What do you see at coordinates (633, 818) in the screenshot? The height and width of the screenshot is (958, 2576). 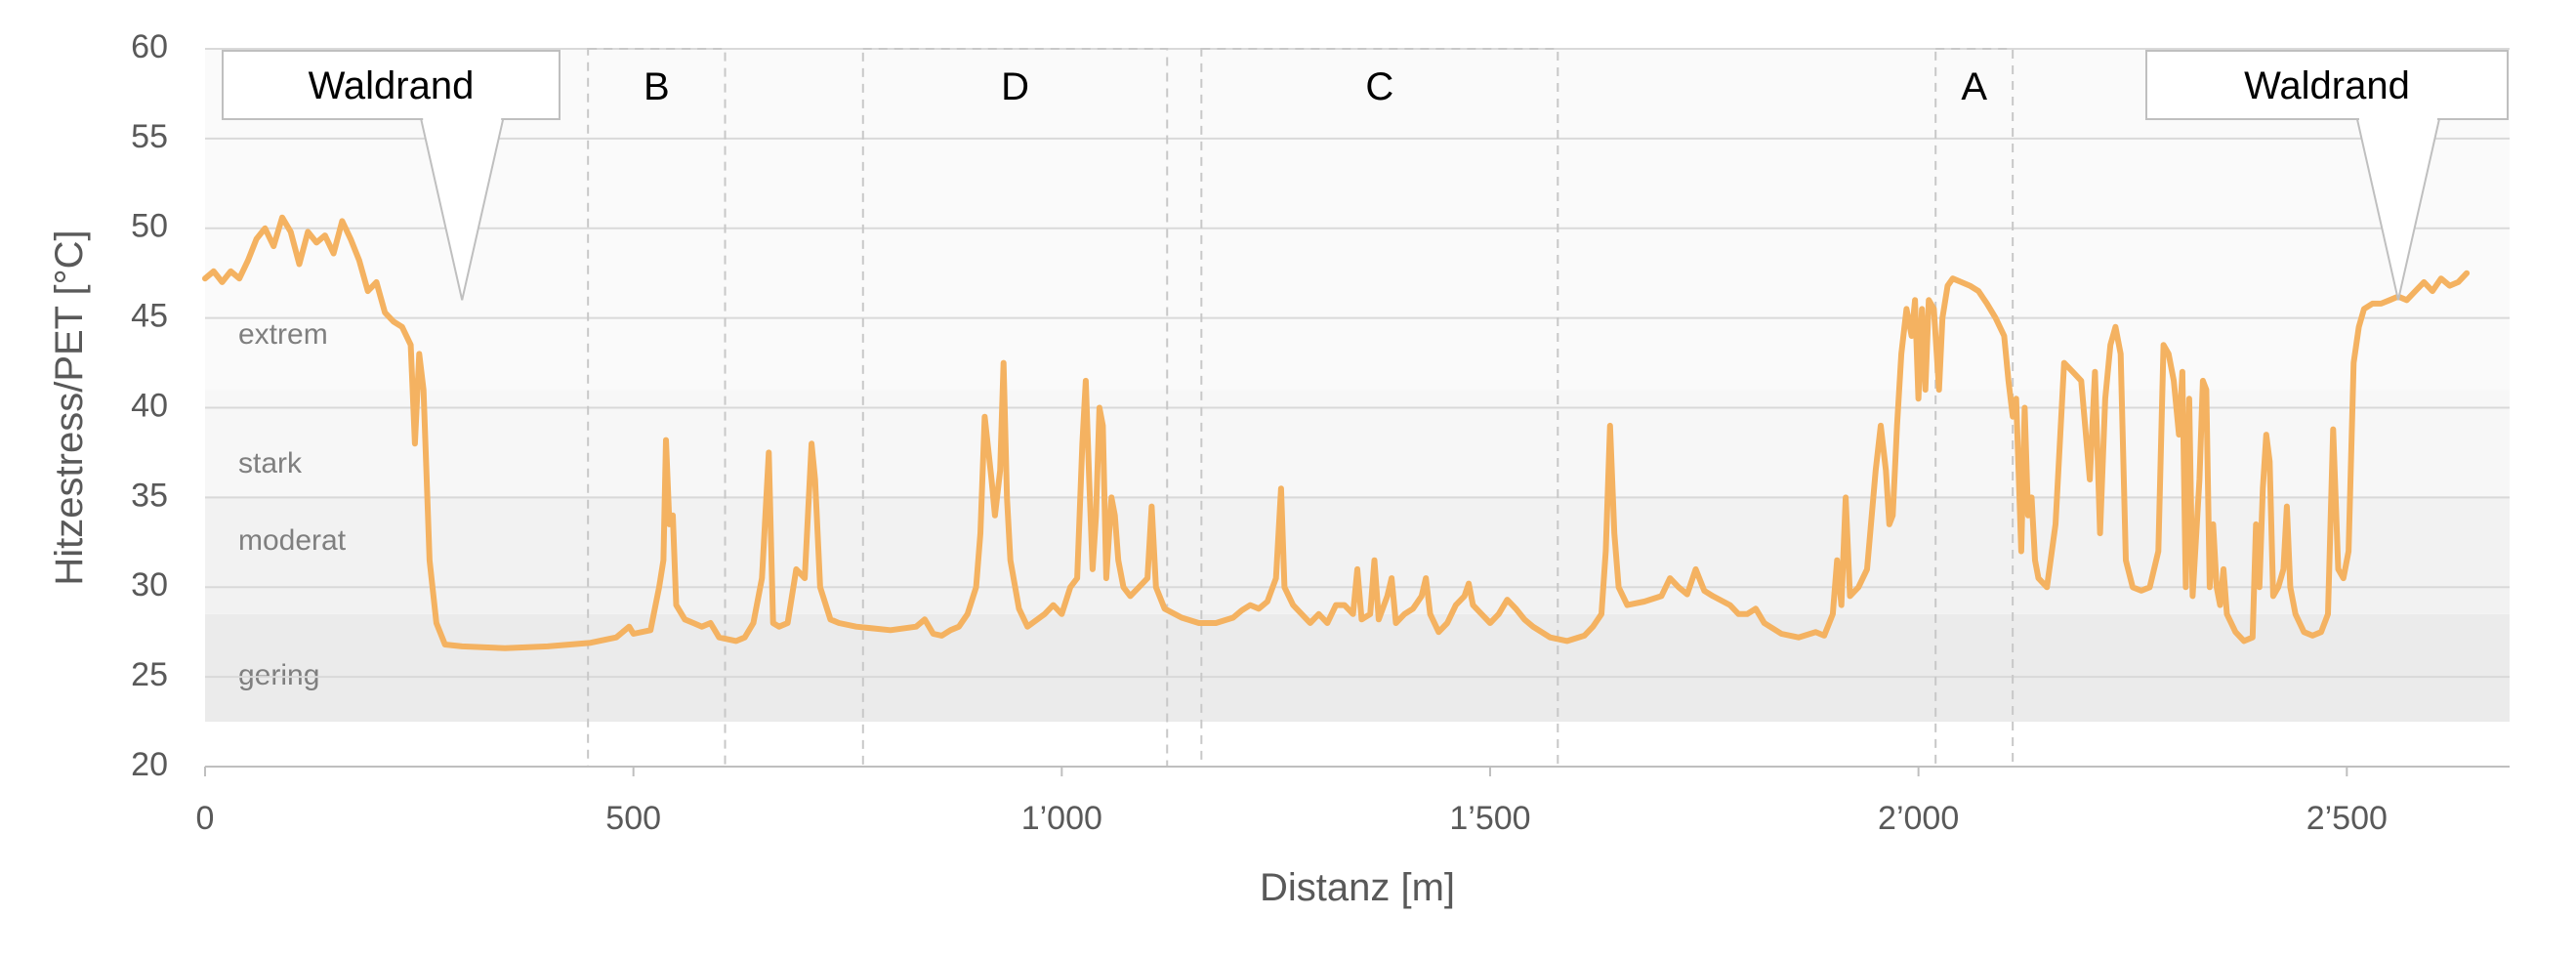 I see `x-tick-label: 500` at bounding box center [633, 818].